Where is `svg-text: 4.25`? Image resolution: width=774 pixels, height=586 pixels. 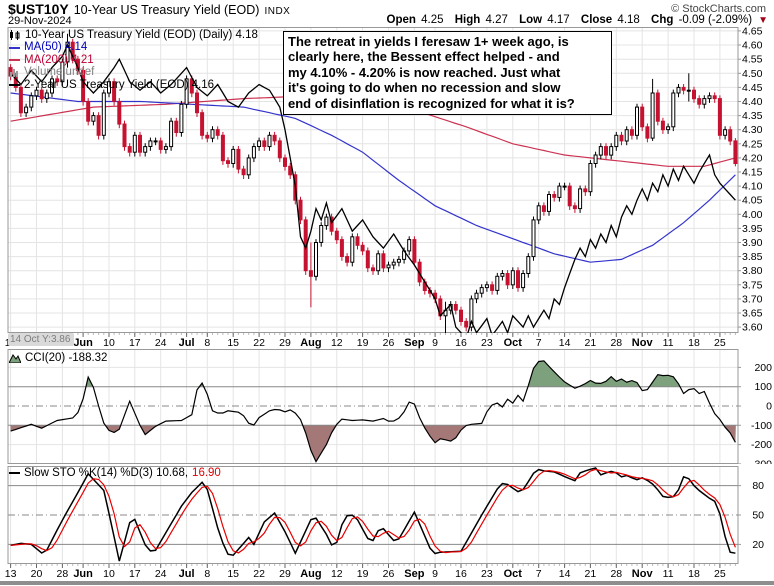
svg-text: 4.25 is located at coordinates (752, 144).